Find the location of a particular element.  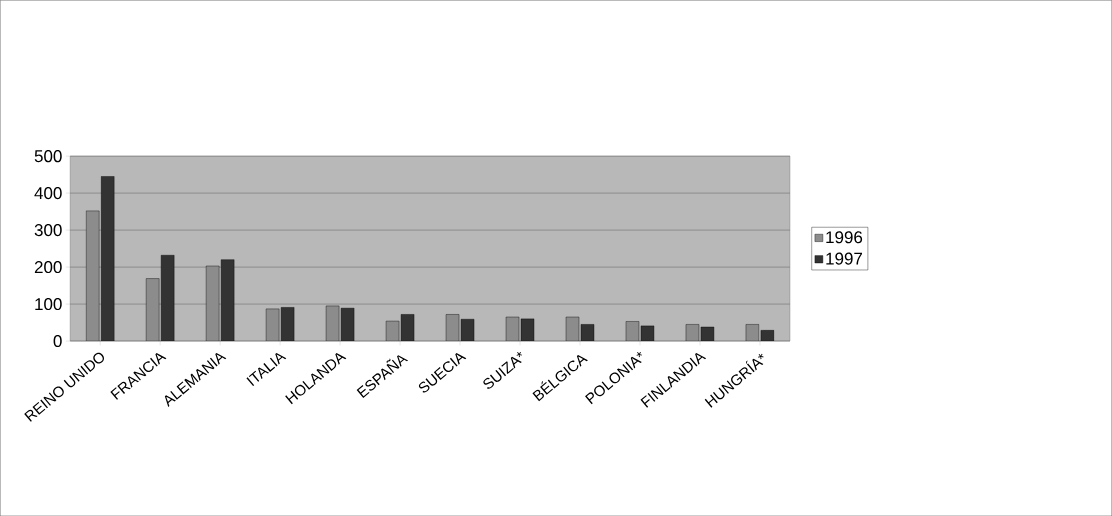

y-tick-label: 200 is located at coordinates (48, 267).